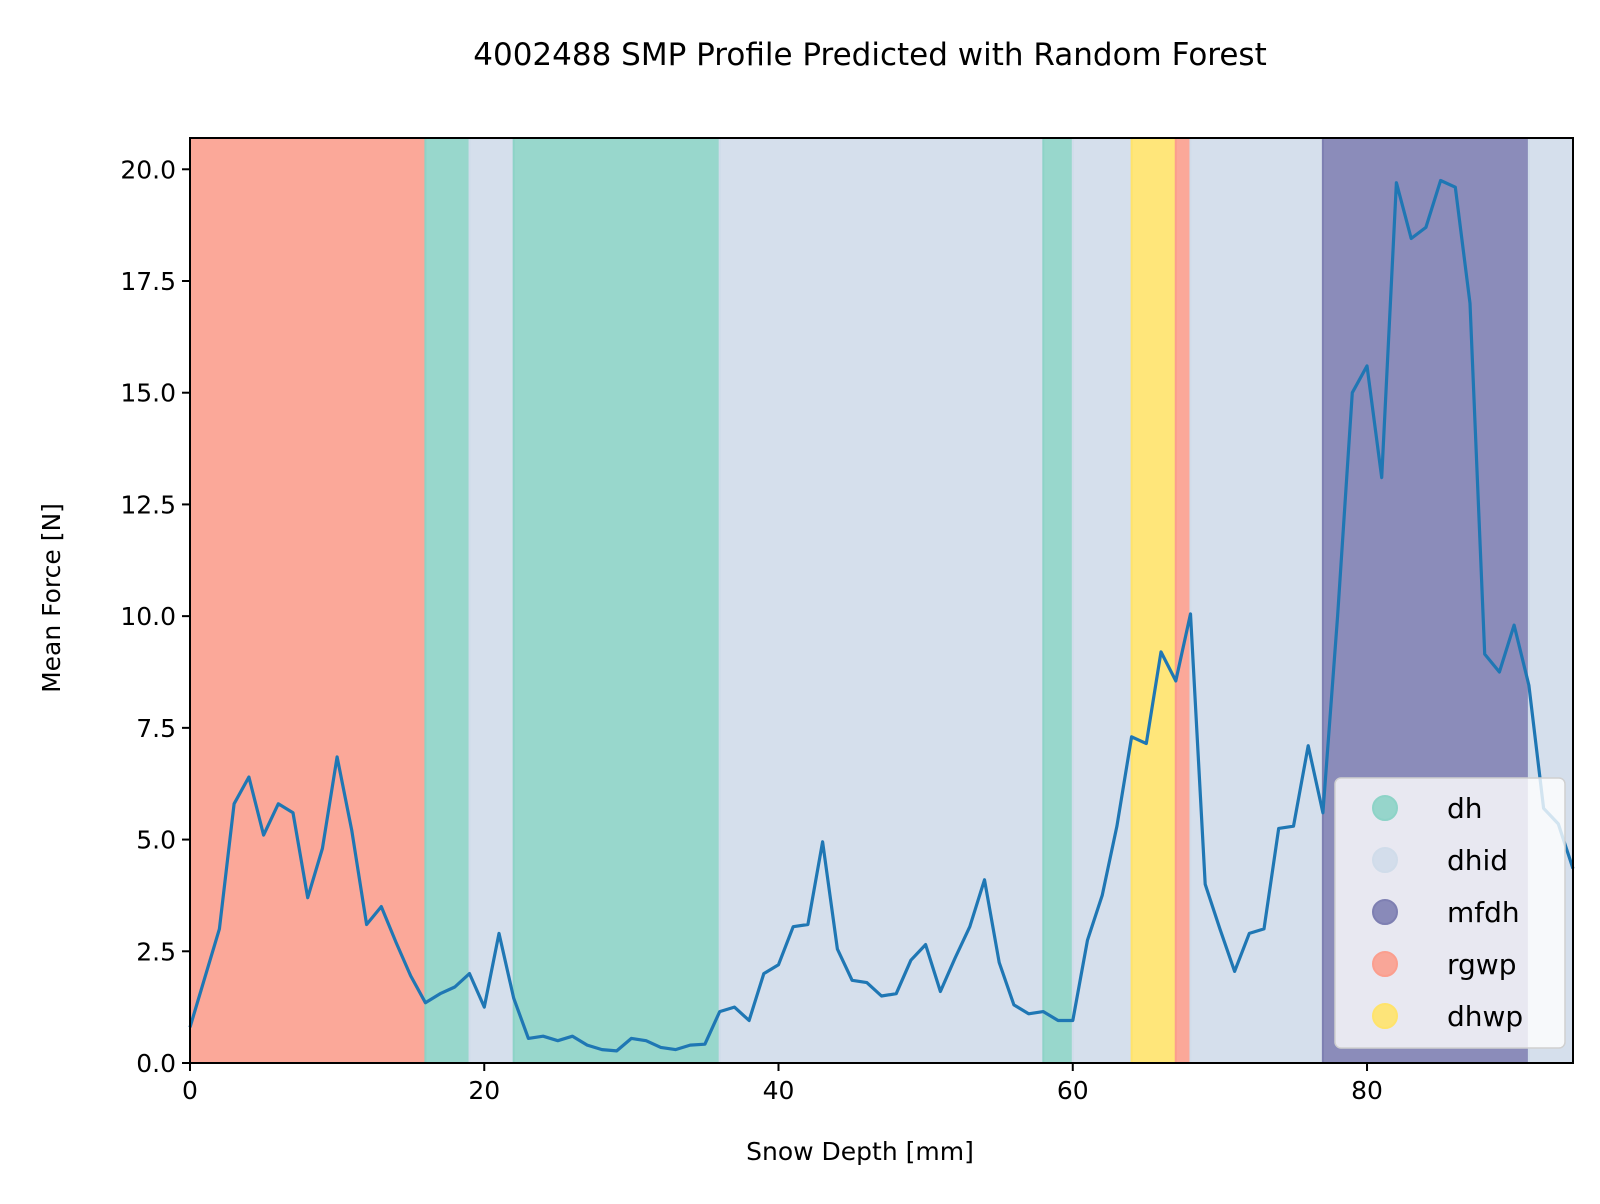  What do you see at coordinates (1465, 808) in the screenshot?
I see `legend-label-dh: dh` at bounding box center [1465, 808].